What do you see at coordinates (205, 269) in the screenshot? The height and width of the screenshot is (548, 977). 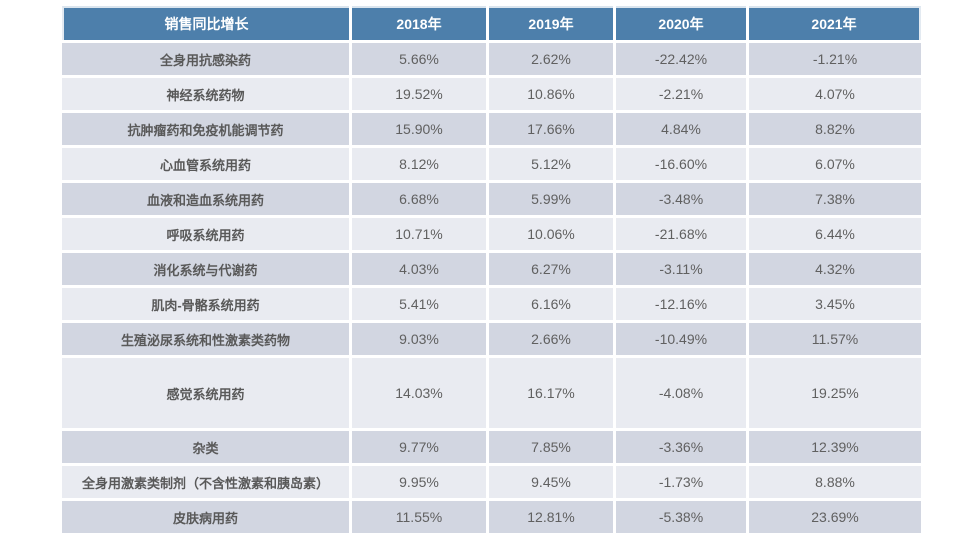 I see `row-label: 消化系统与代谢药` at bounding box center [205, 269].